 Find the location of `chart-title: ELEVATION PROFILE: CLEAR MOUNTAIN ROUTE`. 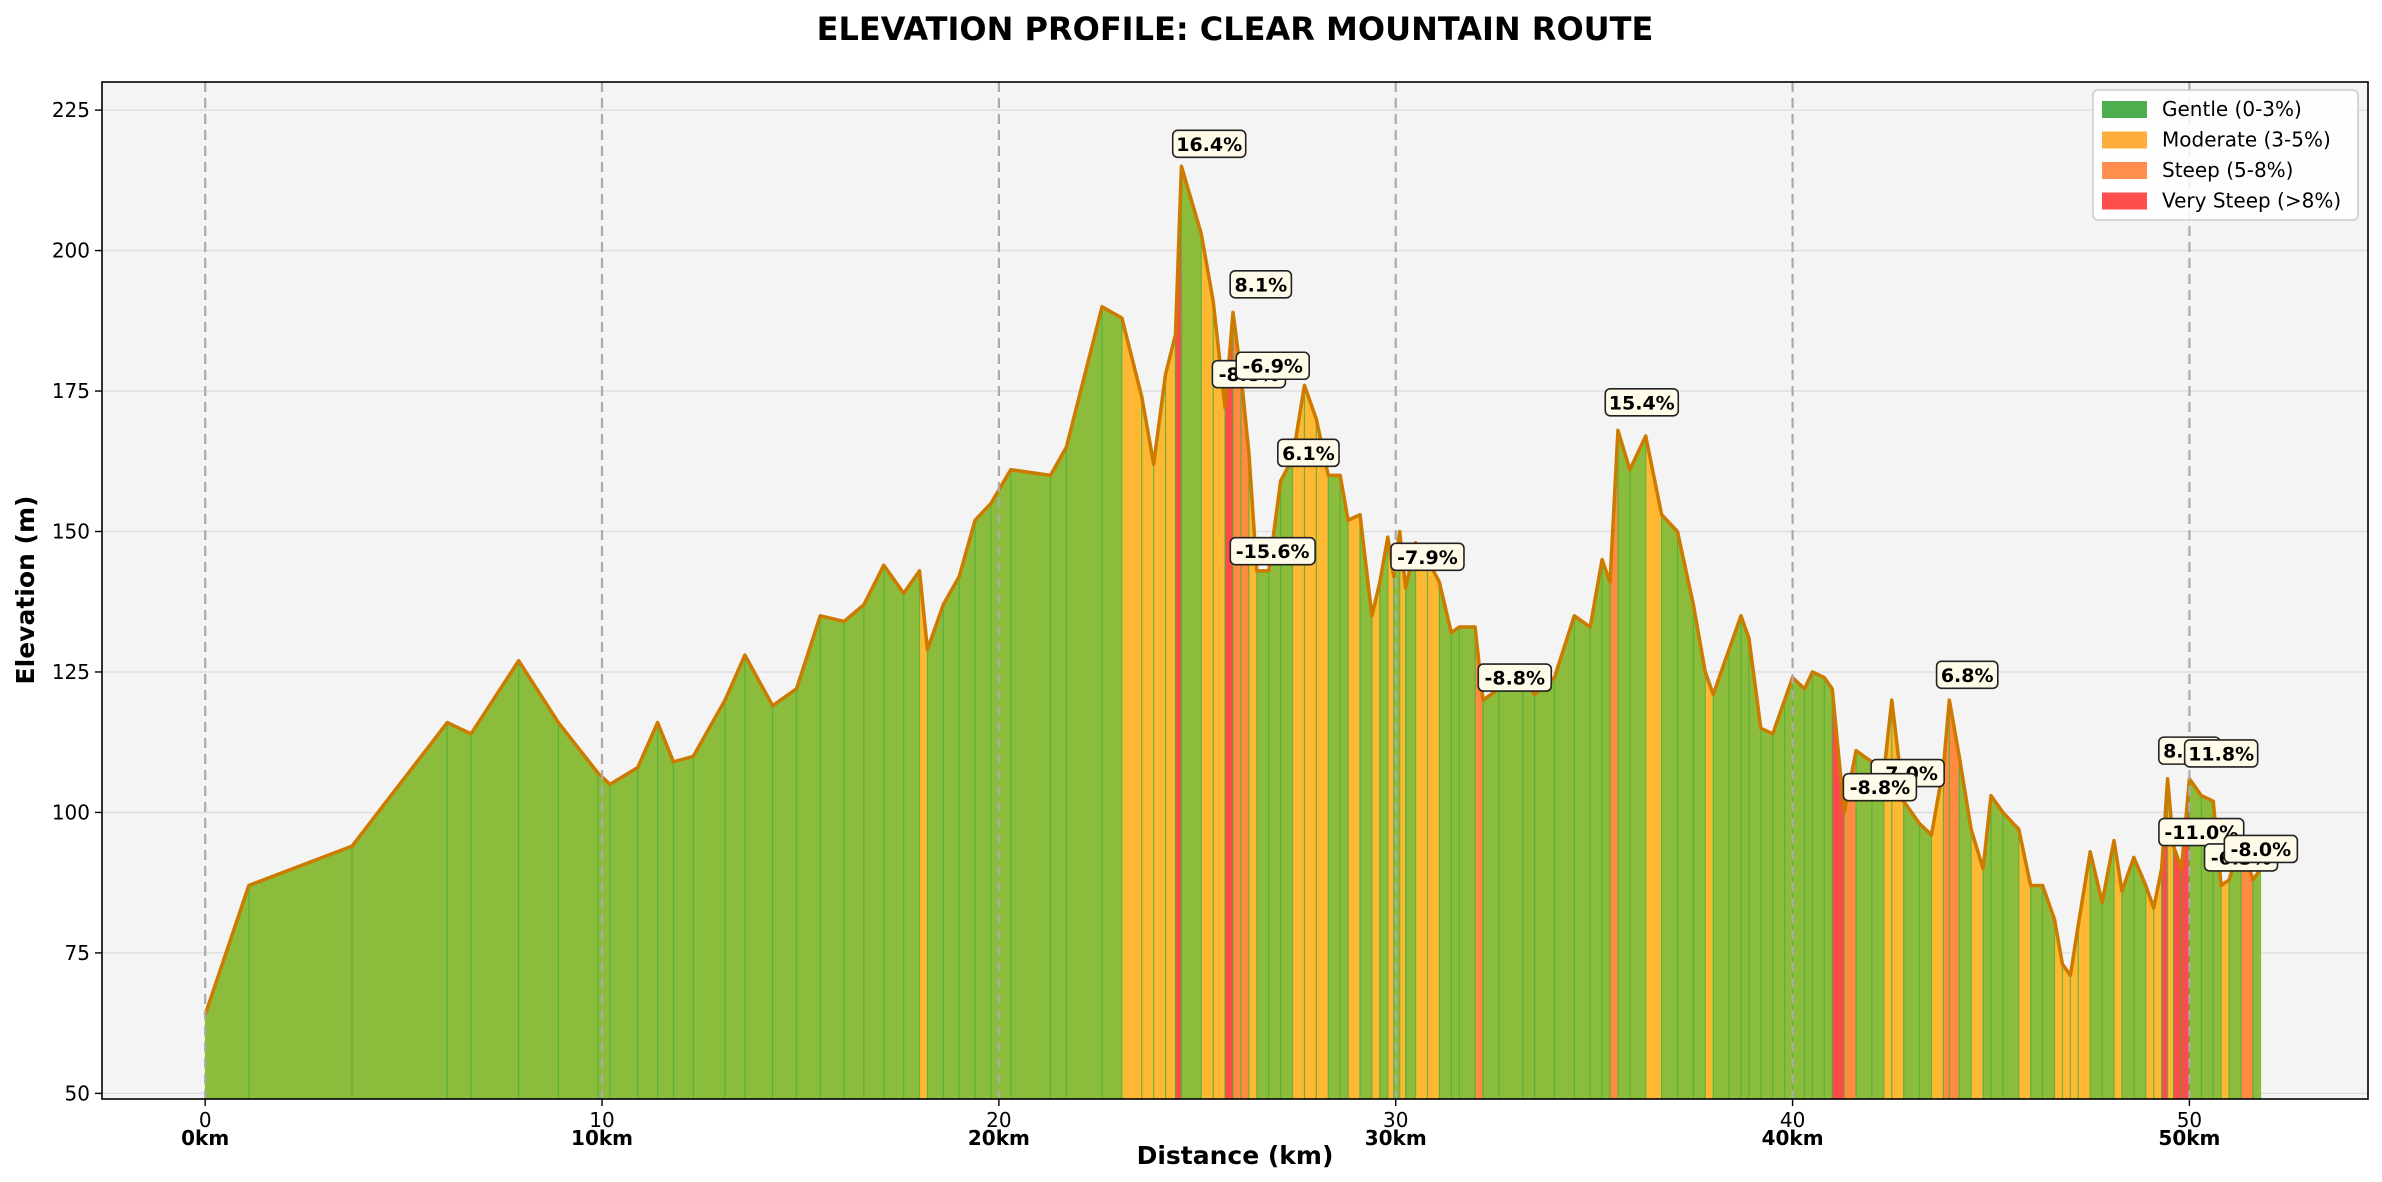

chart-title: ELEVATION PROFILE: CLEAR MOUNTAIN ROUTE is located at coordinates (1235, 29).